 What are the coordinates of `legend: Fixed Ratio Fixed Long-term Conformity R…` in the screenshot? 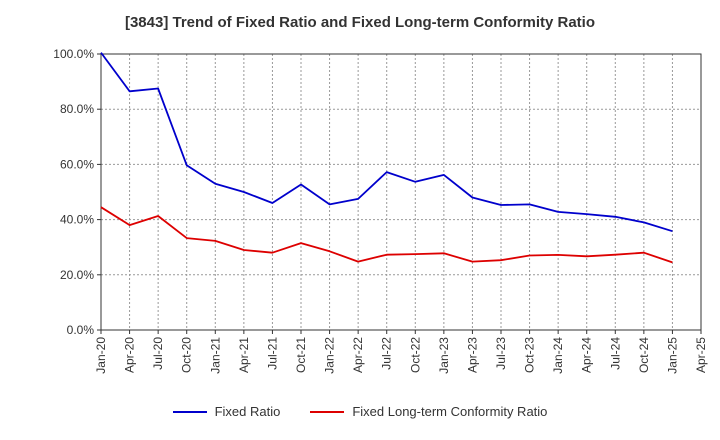 It's located at (360, 411).